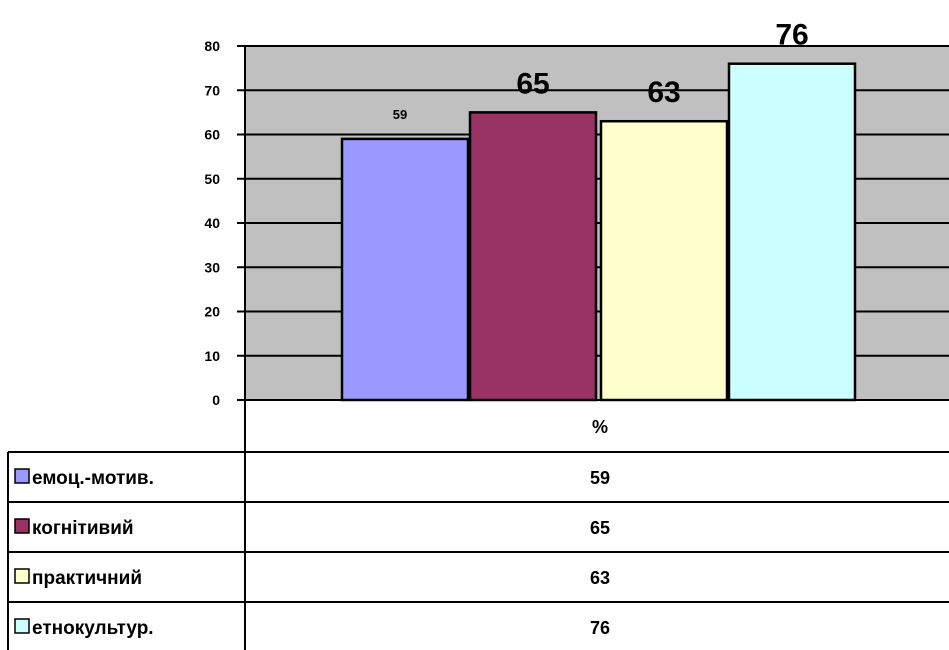  Describe the element at coordinates (532, 83) in the screenshot. I see `data-label: 65` at that location.